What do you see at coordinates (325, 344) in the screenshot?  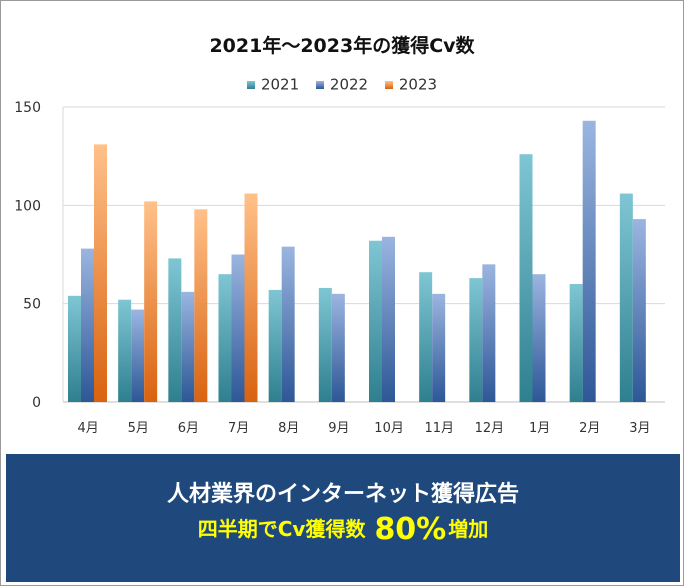 I see `bar-2021-9月` at bounding box center [325, 344].